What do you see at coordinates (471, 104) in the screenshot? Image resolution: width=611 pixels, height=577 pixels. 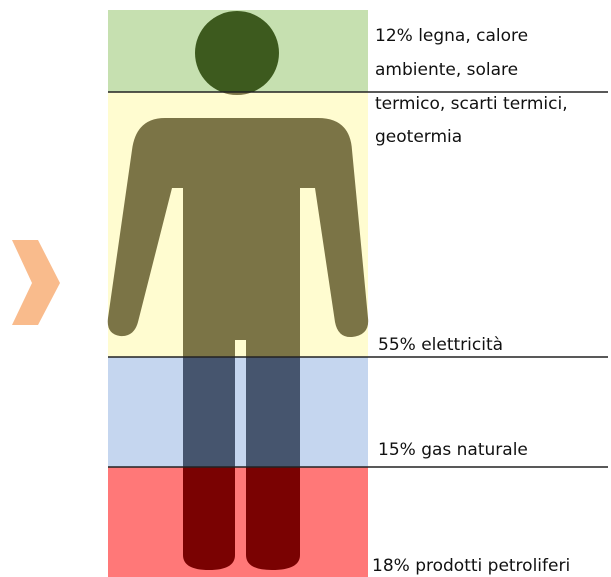 I see `label-line: termico, scarti termici,` at bounding box center [471, 104].